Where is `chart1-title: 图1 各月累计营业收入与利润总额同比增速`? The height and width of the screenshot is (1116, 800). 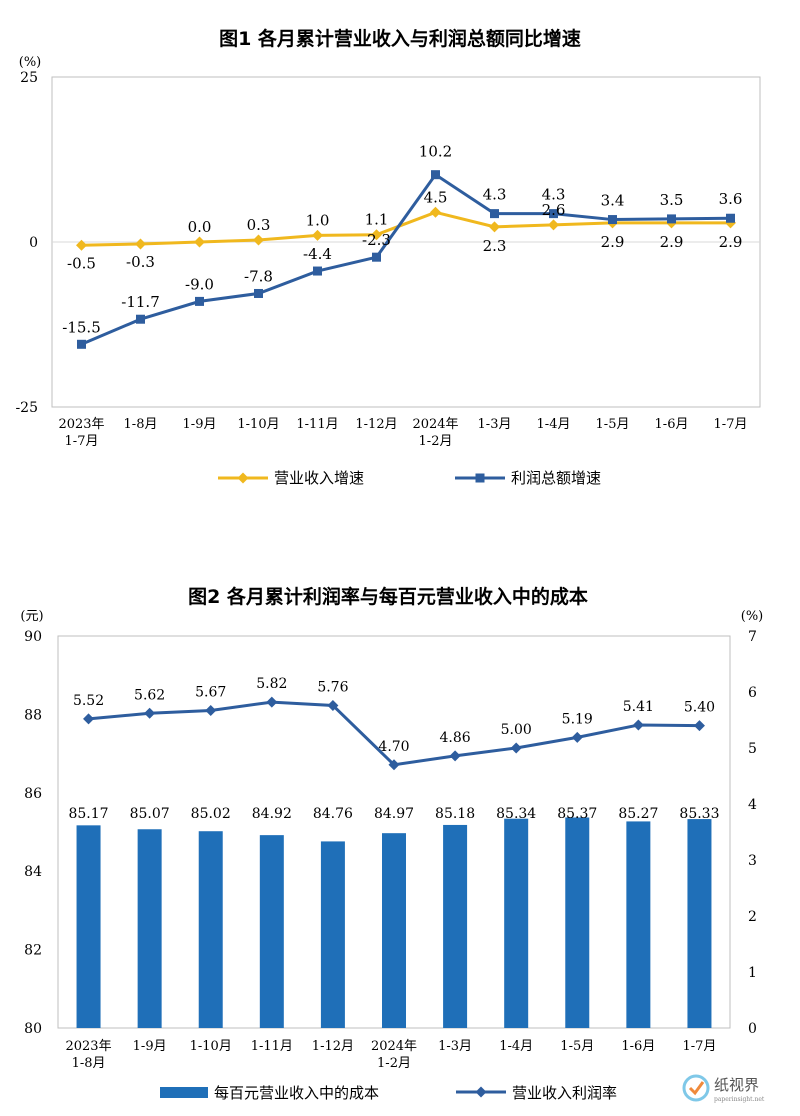 chart1-title: 图1 各月累计营业收入与利润总额同比增速 is located at coordinates (400, 38).